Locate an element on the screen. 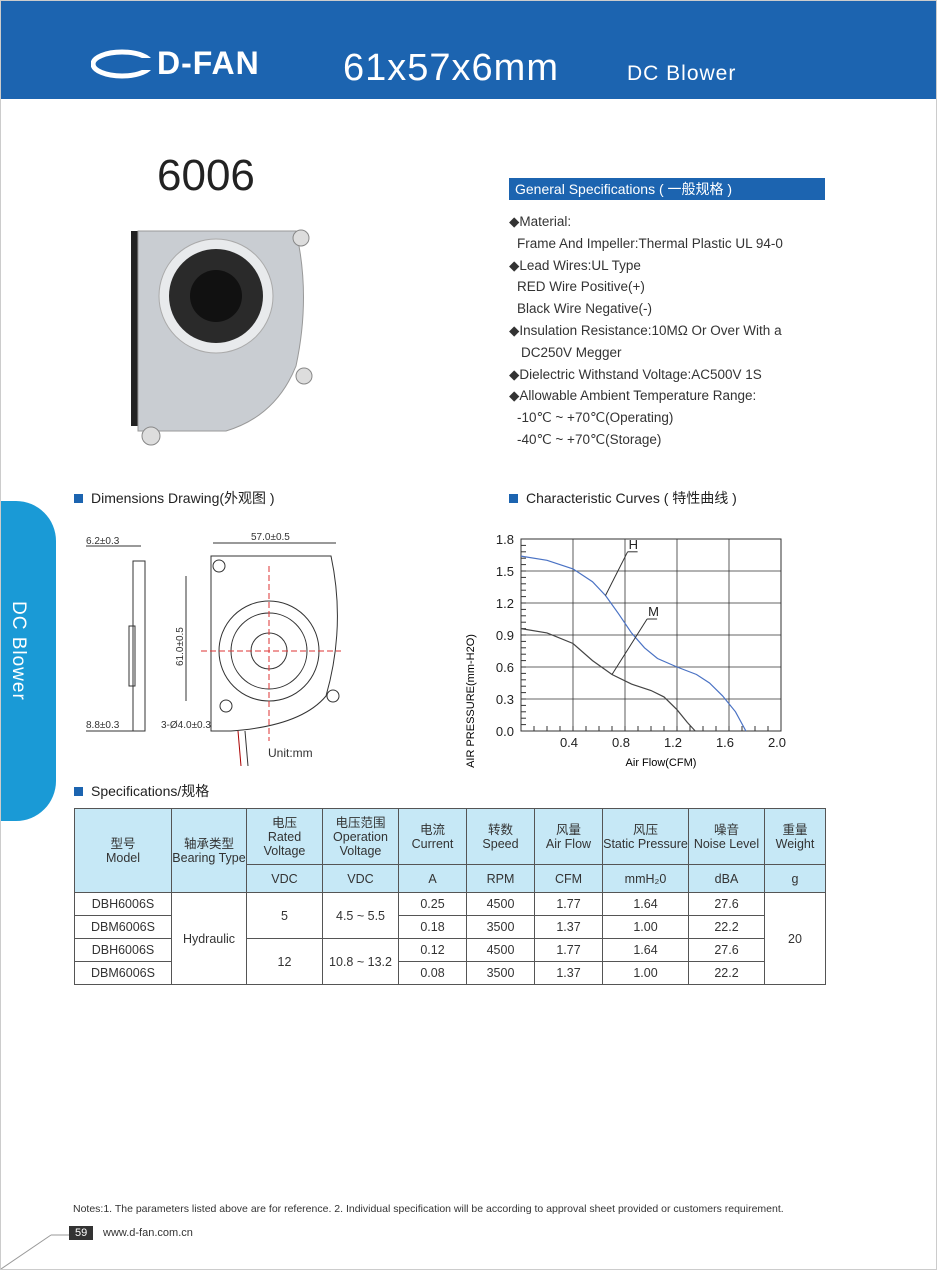 The height and width of the screenshot is (1270, 937). page-number: 59 is located at coordinates (81, 1233).